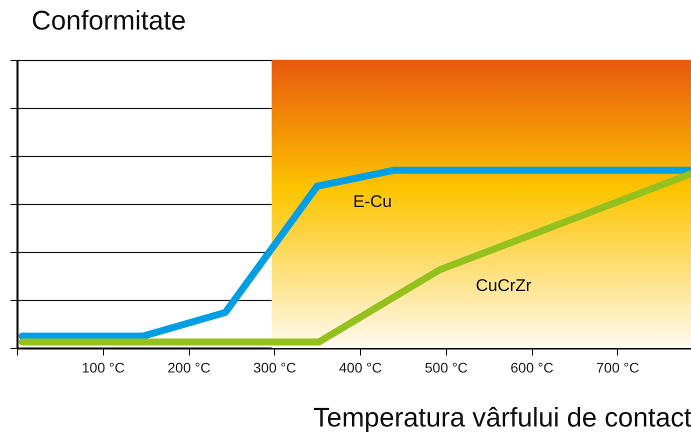 The image size is (691, 432). What do you see at coordinates (189, 368) in the screenshot?
I see `x-tick-label: 200 °C` at bounding box center [189, 368].